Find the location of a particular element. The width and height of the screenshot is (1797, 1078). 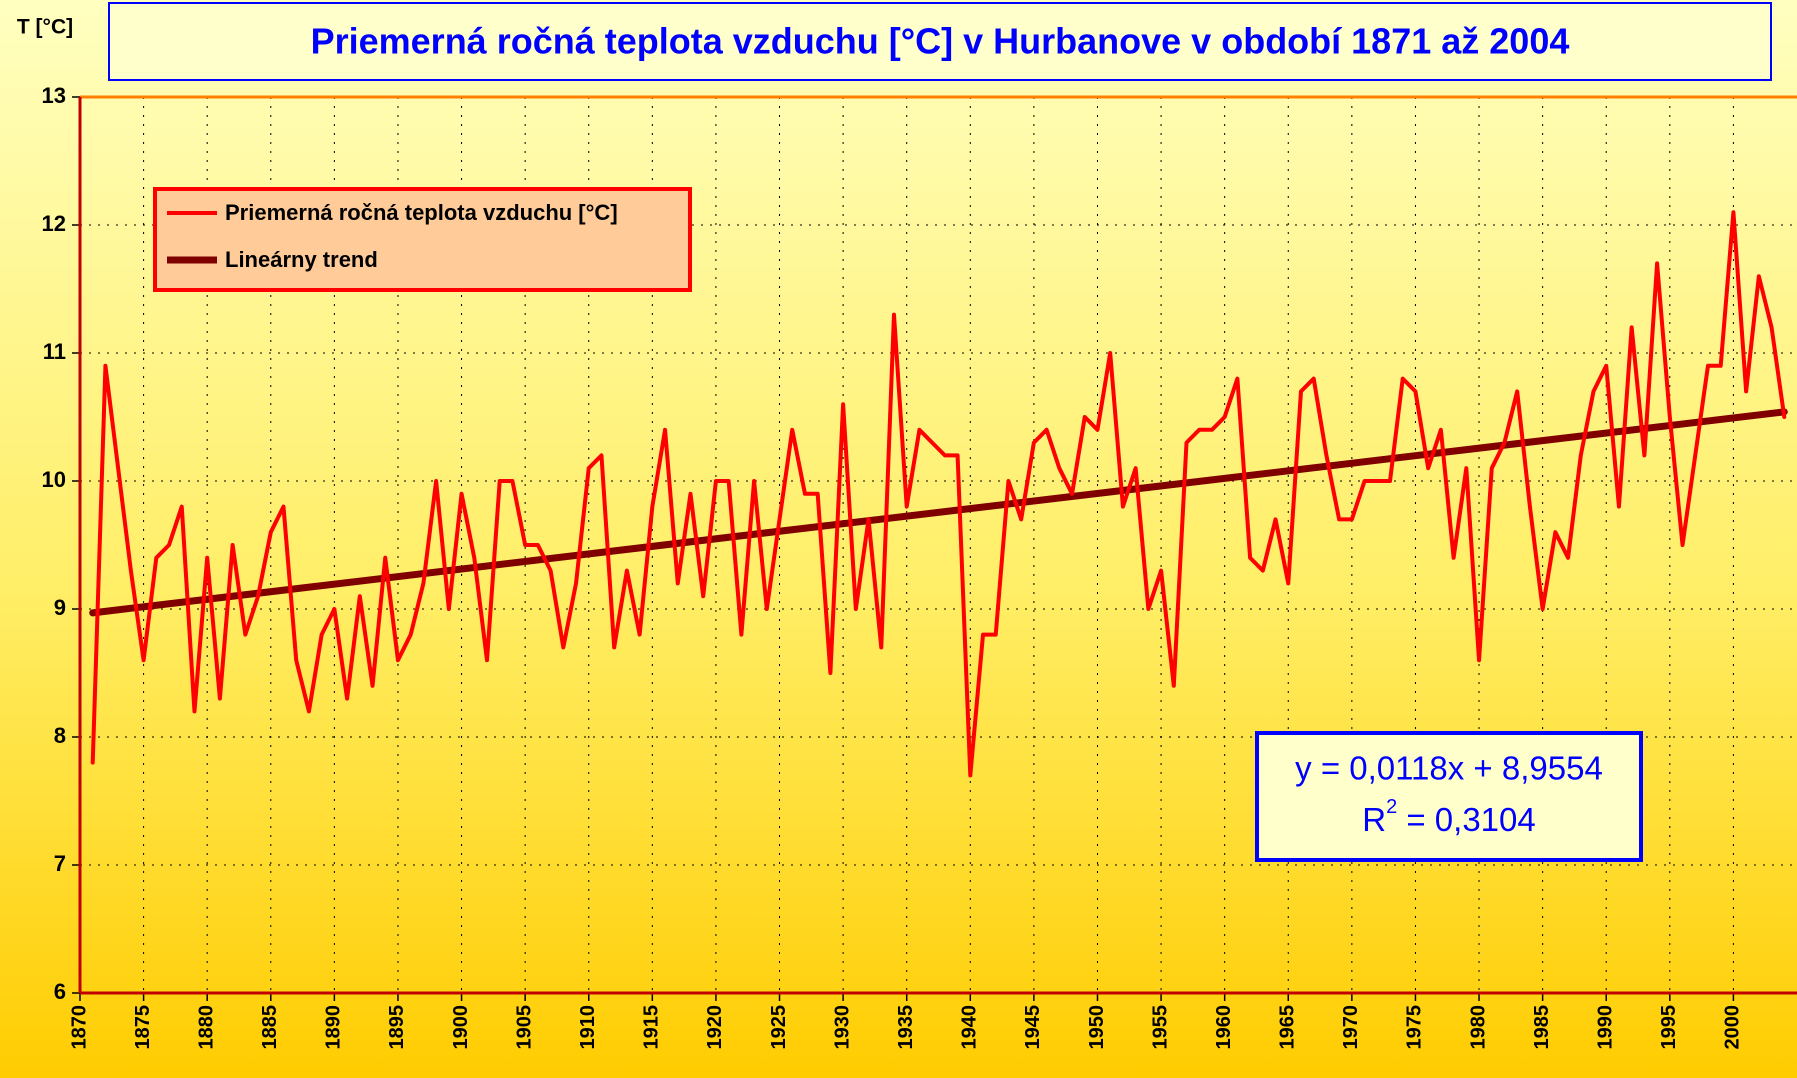

legend-box is located at coordinates (422, 239).